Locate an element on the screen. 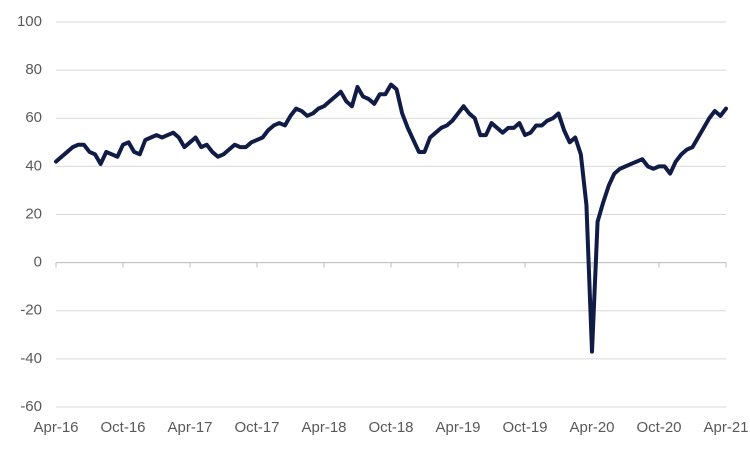  y-tick-label: -20 is located at coordinates (31, 310).